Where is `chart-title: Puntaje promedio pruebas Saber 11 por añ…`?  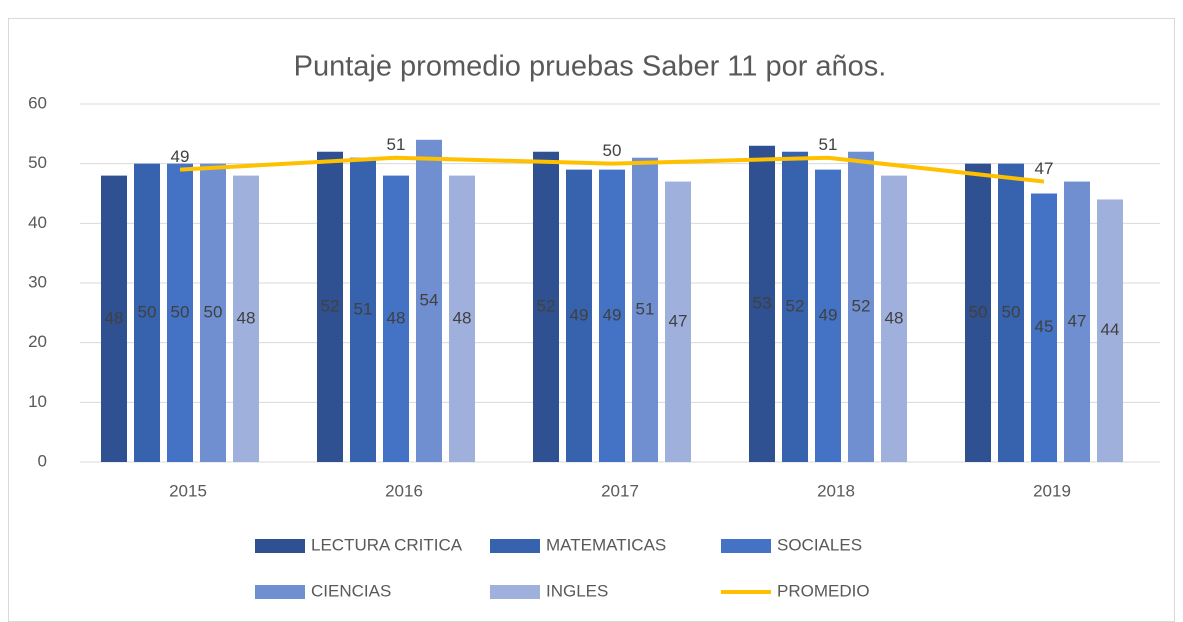
chart-title: Puntaje promedio pruebas Saber 11 por añ… is located at coordinates (590, 67).